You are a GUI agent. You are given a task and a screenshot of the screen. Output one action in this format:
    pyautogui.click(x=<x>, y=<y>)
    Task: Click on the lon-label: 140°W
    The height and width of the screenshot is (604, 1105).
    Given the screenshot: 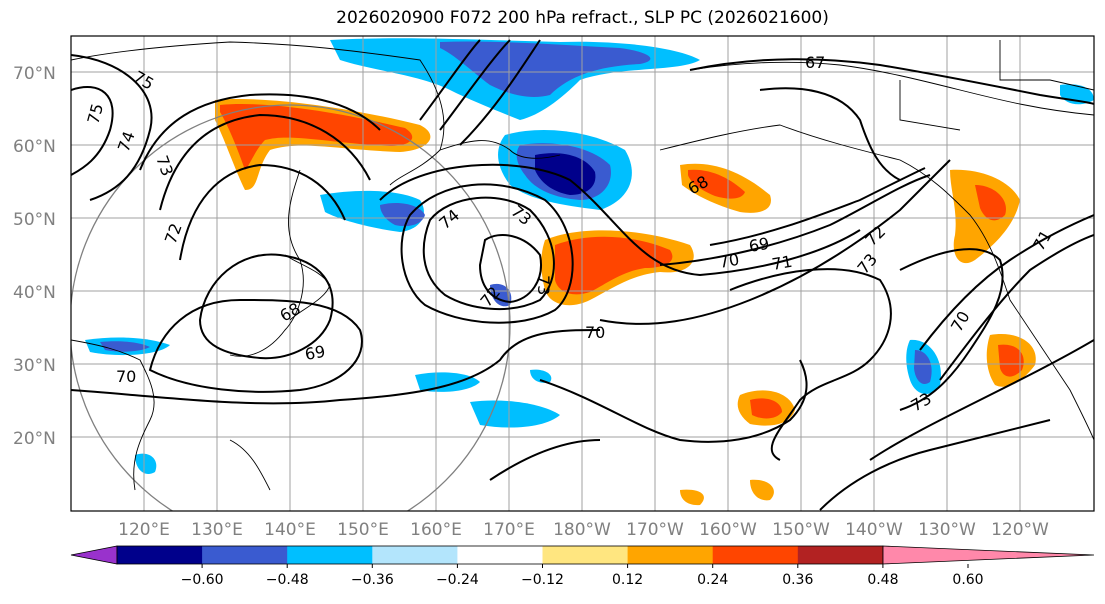 What is the action you would take?
    pyautogui.click(x=874, y=530)
    